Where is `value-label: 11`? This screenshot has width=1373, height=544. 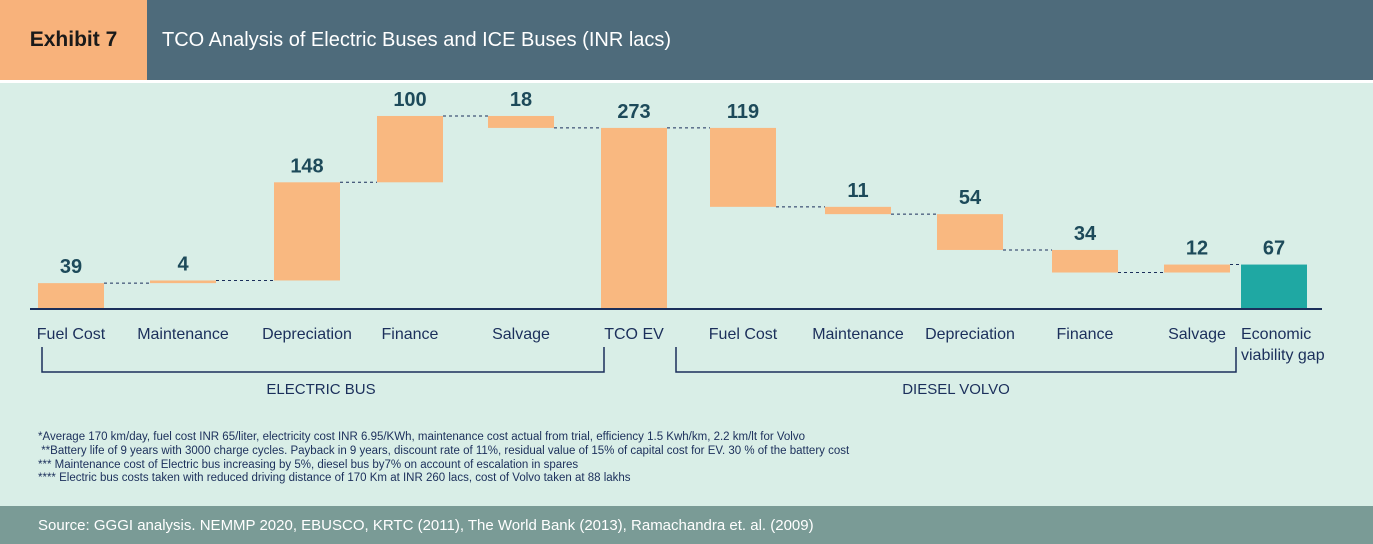 value-label: 11 is located at coordinates (857, 191).